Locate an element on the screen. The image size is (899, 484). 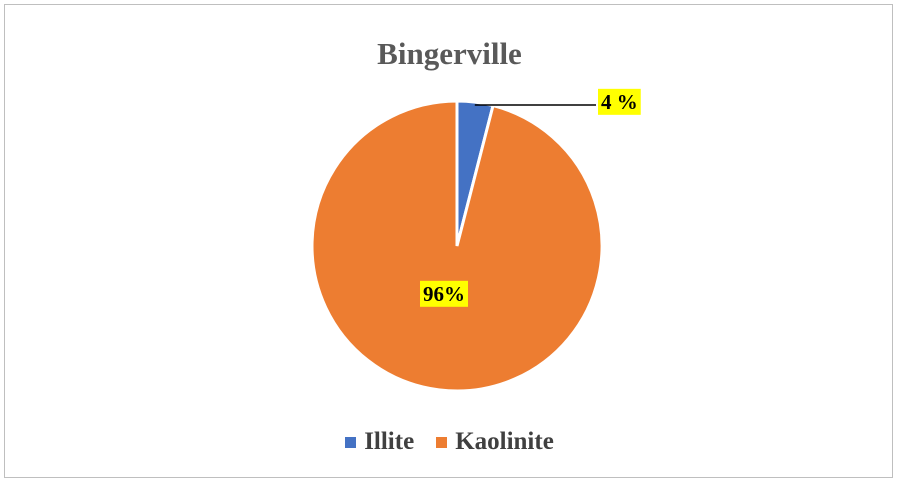
legend-label-illite: Illite is located at coordinates (389, 441).